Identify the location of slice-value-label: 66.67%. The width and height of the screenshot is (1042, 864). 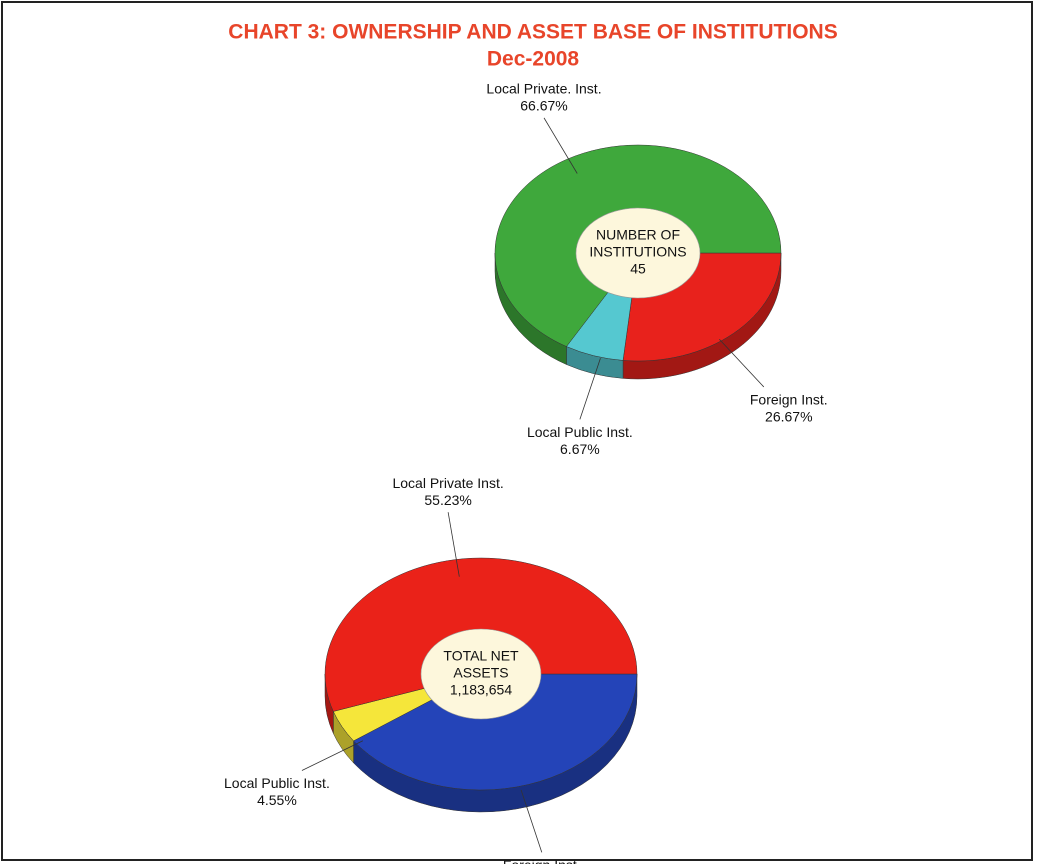
(543, 106).